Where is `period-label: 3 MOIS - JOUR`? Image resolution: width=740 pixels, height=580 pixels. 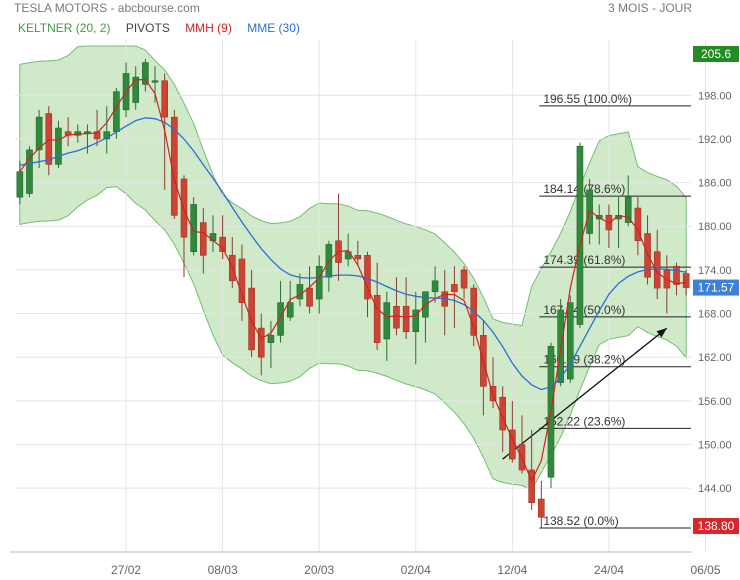 period-label: 3 MOIS - JOUR is located at coordinates (649, 8).